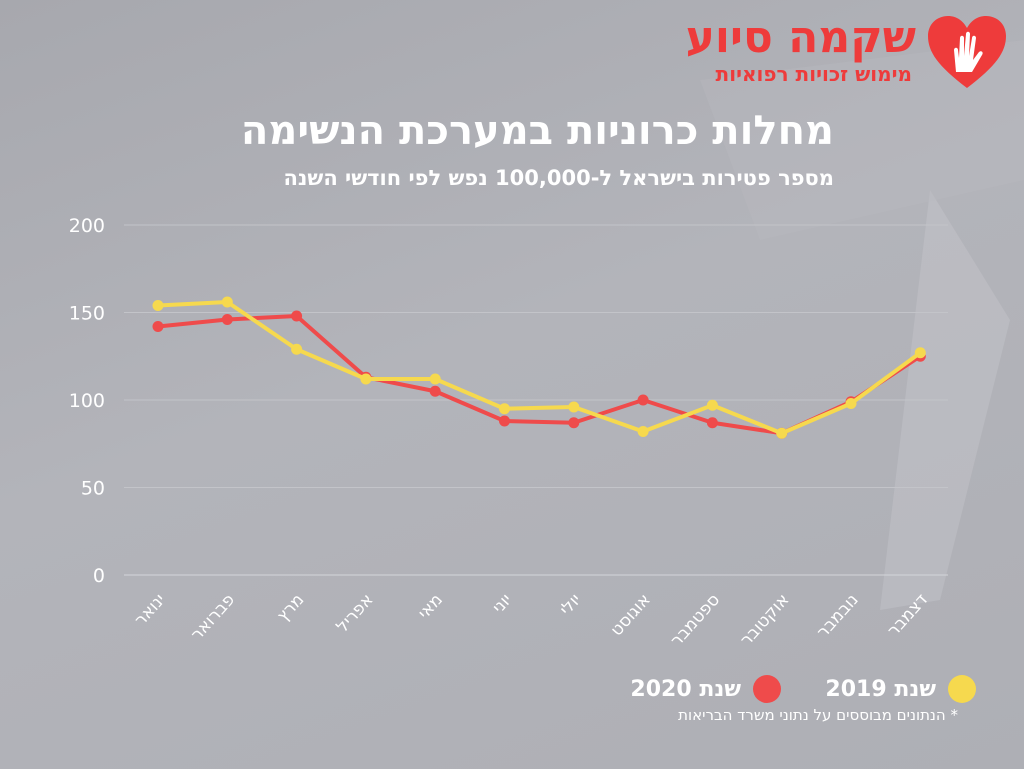 Image resolution: width=1024 pixels, height=769 pixels. Describe the element at coordinates (695, 620) in the screenshot. I see `x-tick-label: ספטמבר` at that location.